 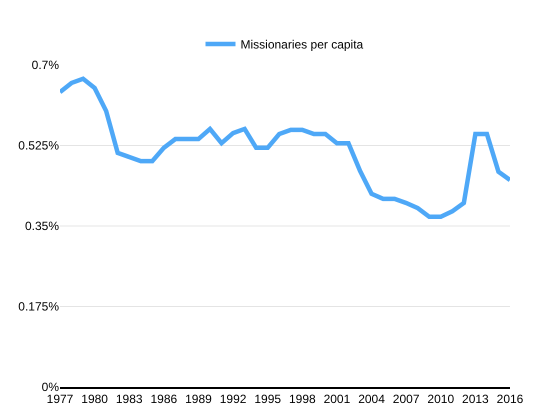 I want to click on y-tick-label: 0.525%, so click(x=39, y=145).